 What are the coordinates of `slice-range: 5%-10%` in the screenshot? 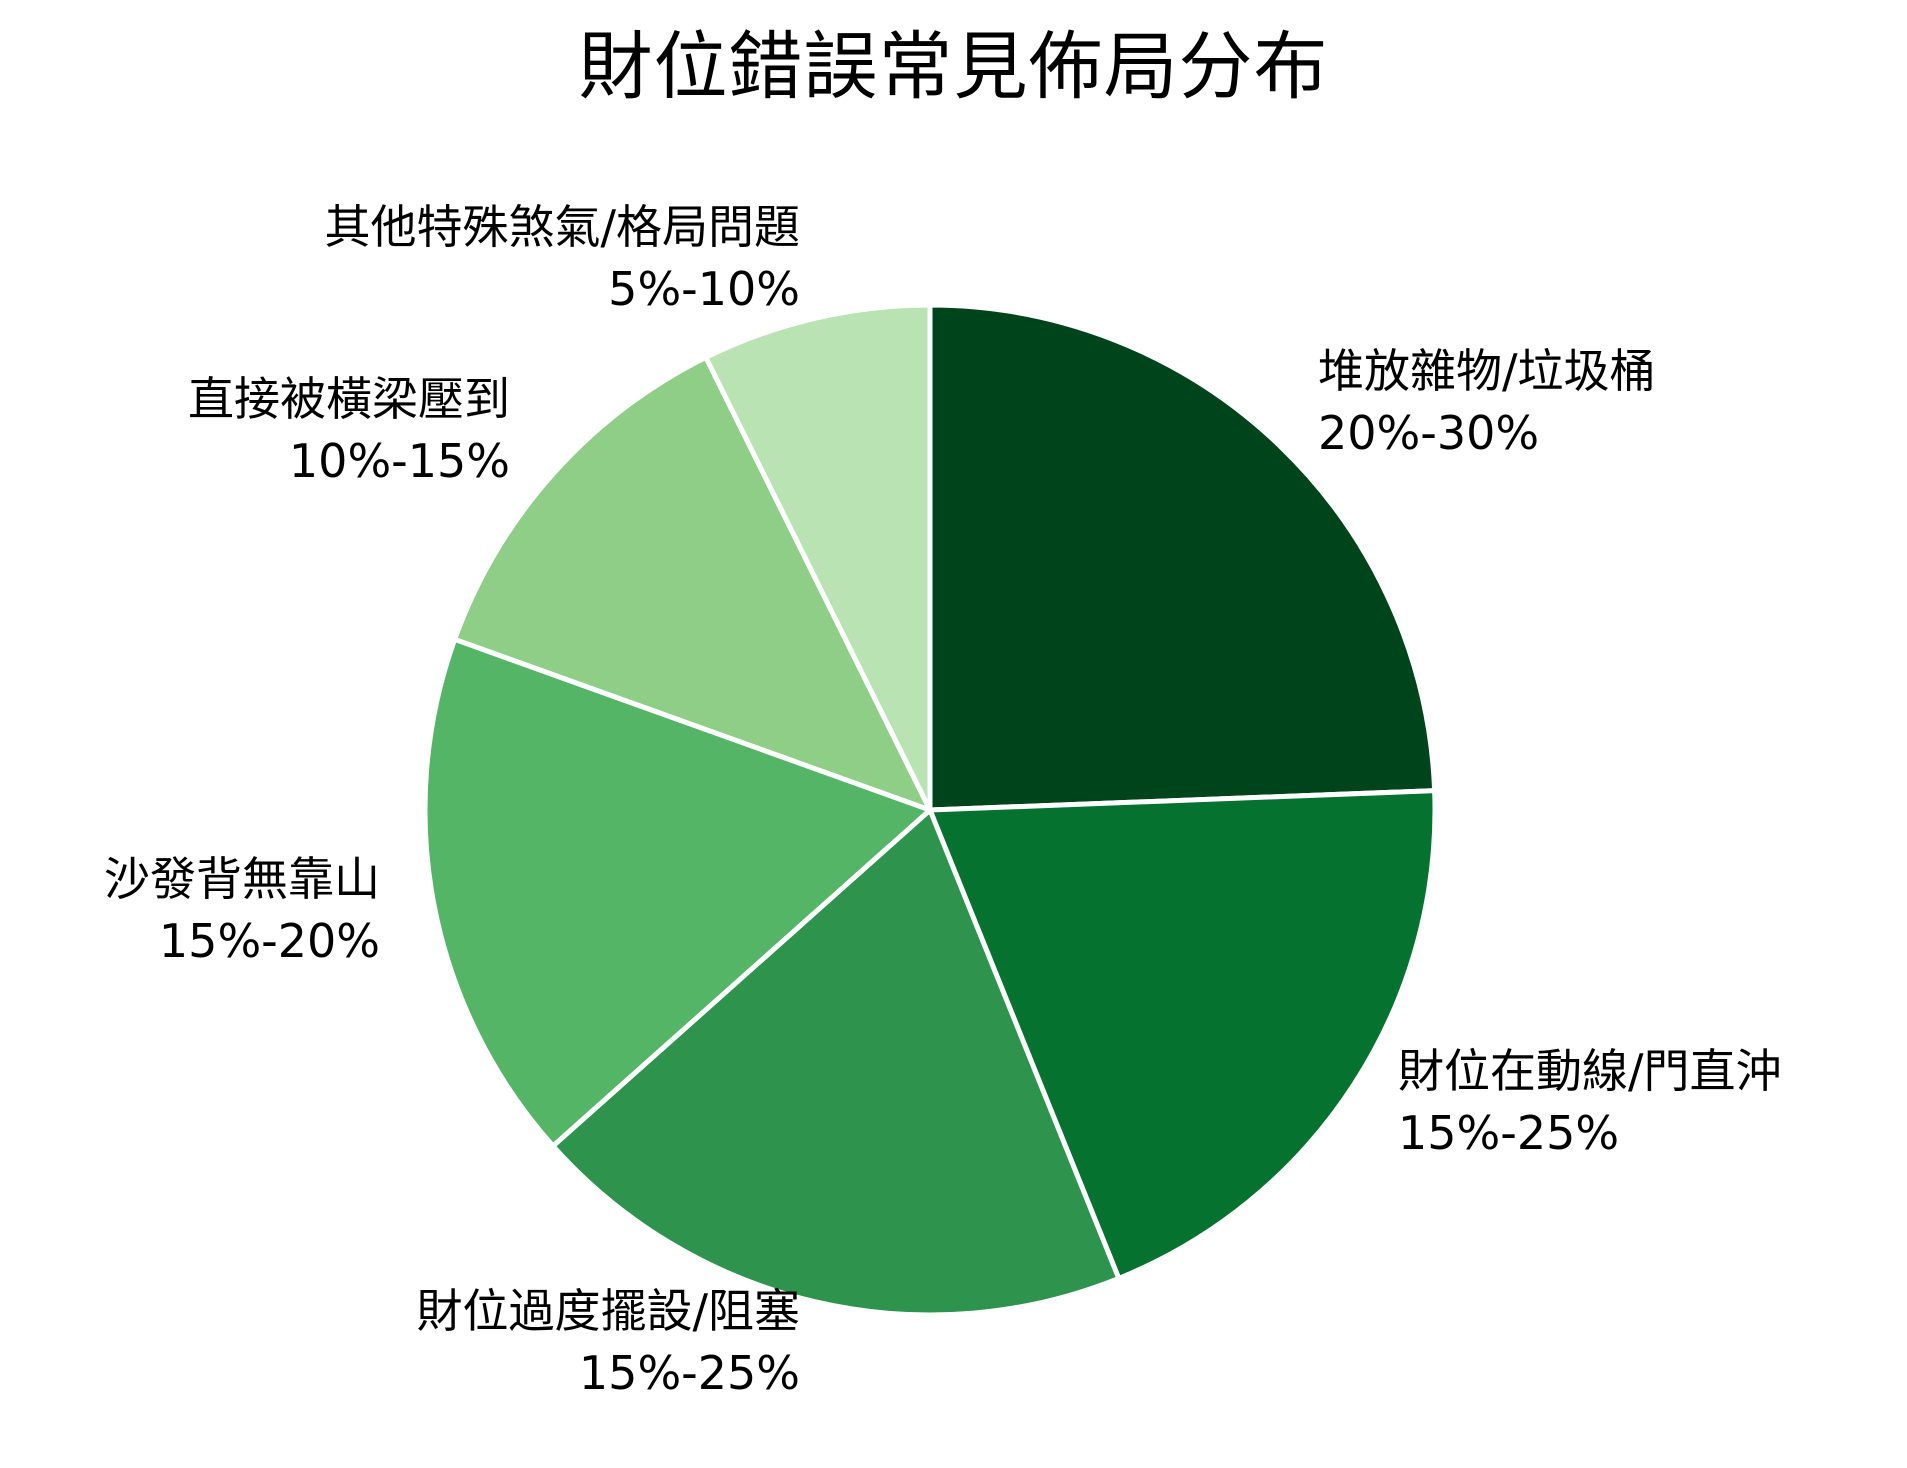 It's located at (704, 289).